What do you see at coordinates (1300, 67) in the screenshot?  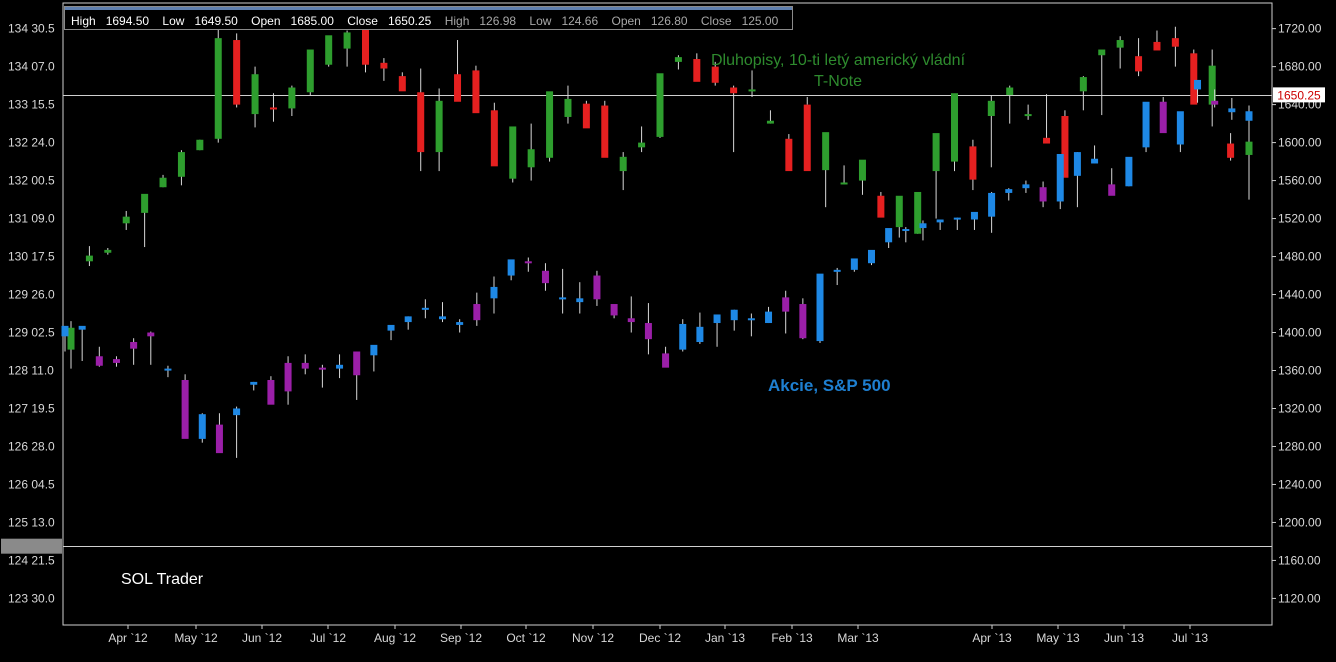 I see `right-axis-tick-label: 1680.00` at bounding box center [1300, 67].